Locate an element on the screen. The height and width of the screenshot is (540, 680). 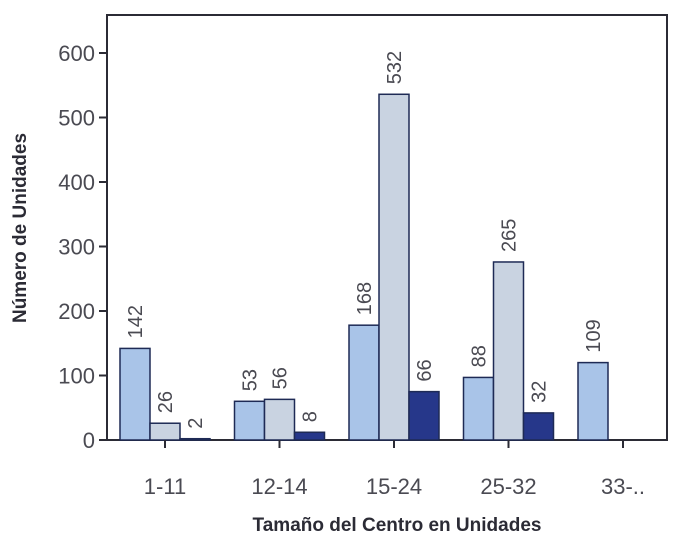
bar-value-label: 109 is located at coordinates (594, 335).